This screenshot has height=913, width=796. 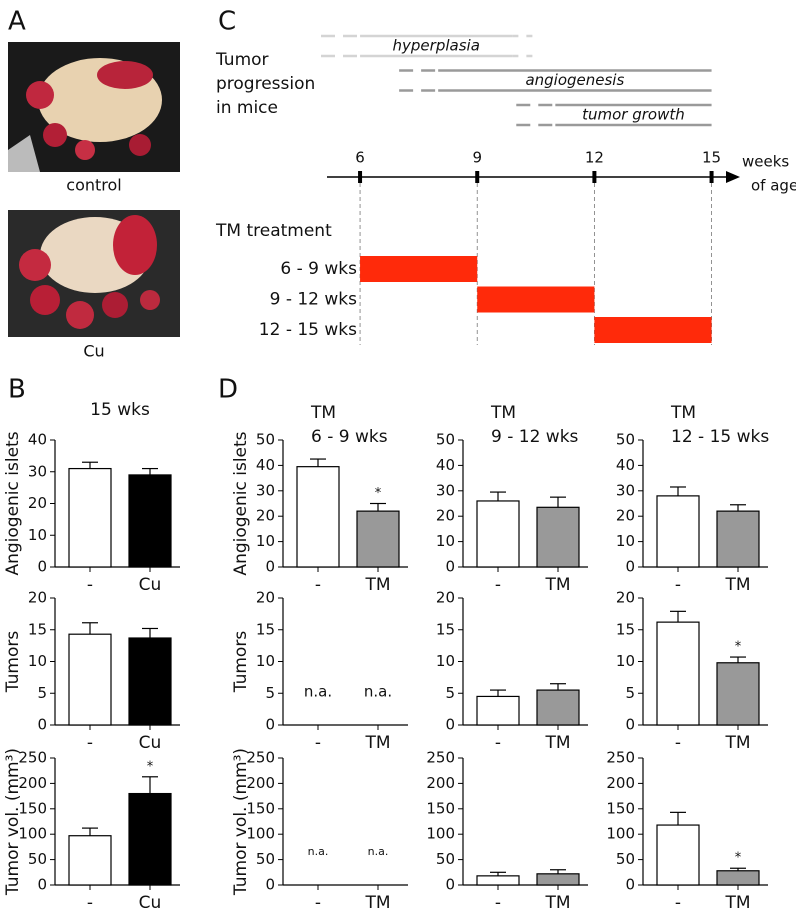 I want to click on treatment-label: 9 - 12 wks, so click(x=314, y=300).